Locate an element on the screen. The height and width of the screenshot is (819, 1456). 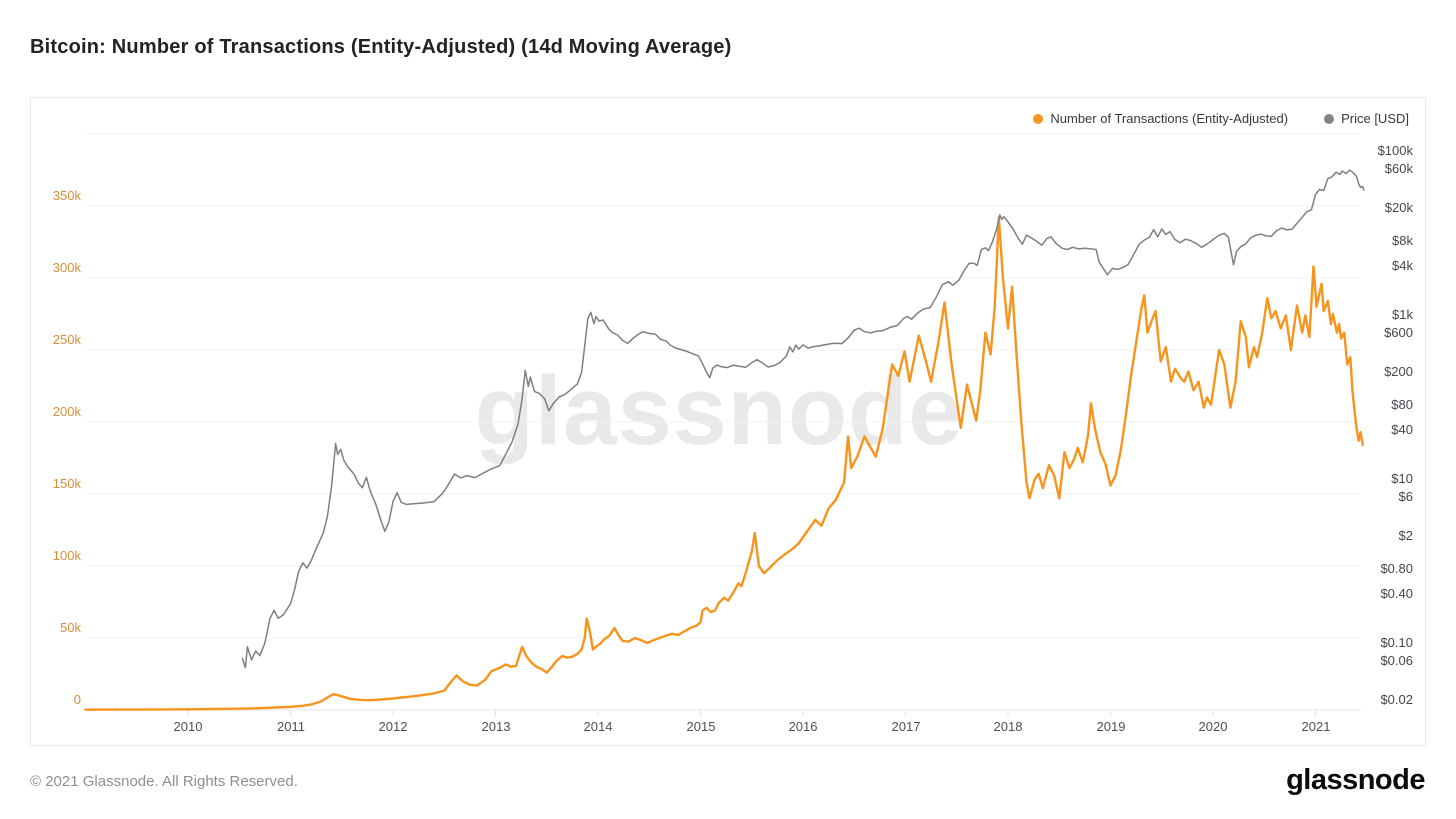
x-axis-tick-label: 2017 is located at coordinates (906, 726).